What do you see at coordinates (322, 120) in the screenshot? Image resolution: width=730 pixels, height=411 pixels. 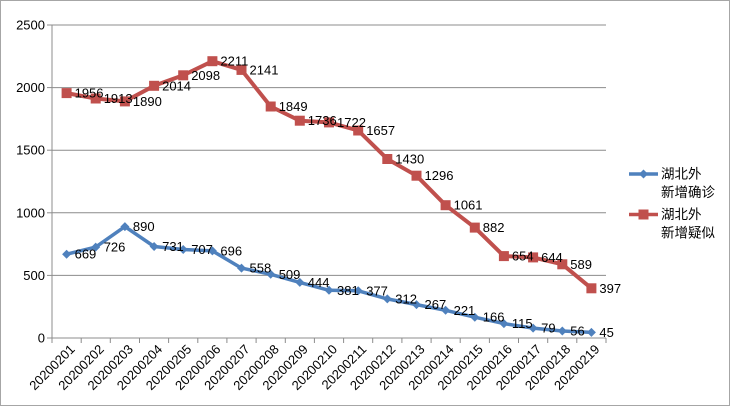 I see `data-point-label: 1736` at bounding box center [322, 120].